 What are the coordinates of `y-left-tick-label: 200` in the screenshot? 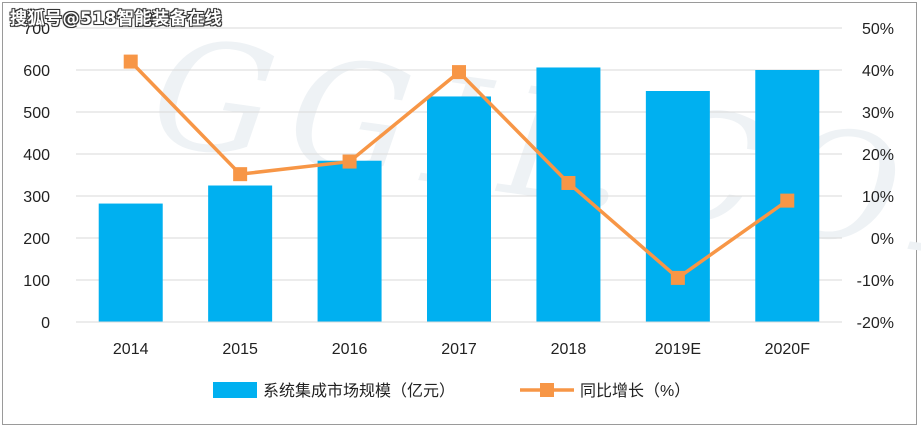 It's located at (36, 239).